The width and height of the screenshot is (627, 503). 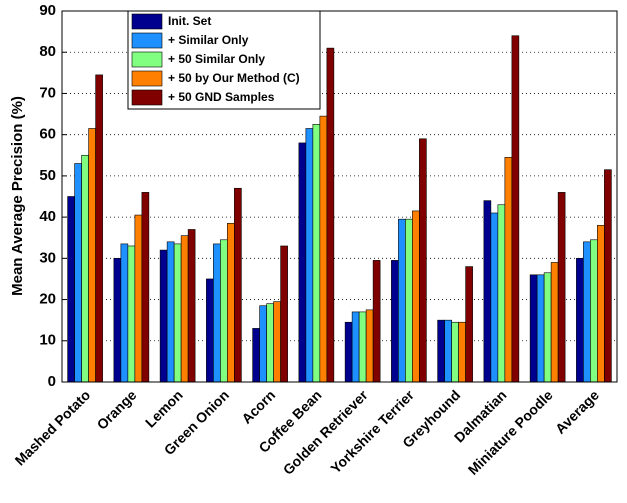 I want to click on legend-label: + 50 Similar Only, so click(x=216, y=59).